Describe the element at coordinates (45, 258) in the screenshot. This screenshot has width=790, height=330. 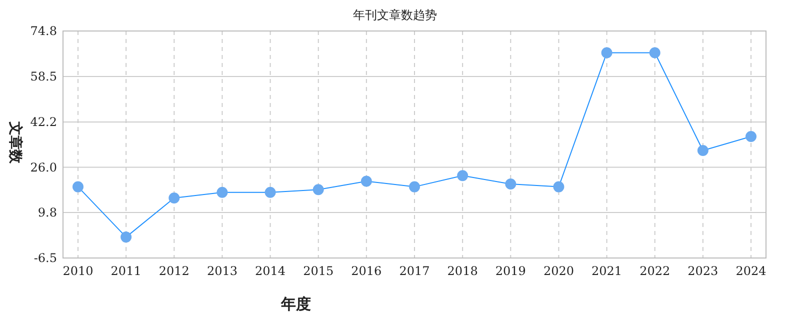
I see `y-tick-label: -6.5` at that location.